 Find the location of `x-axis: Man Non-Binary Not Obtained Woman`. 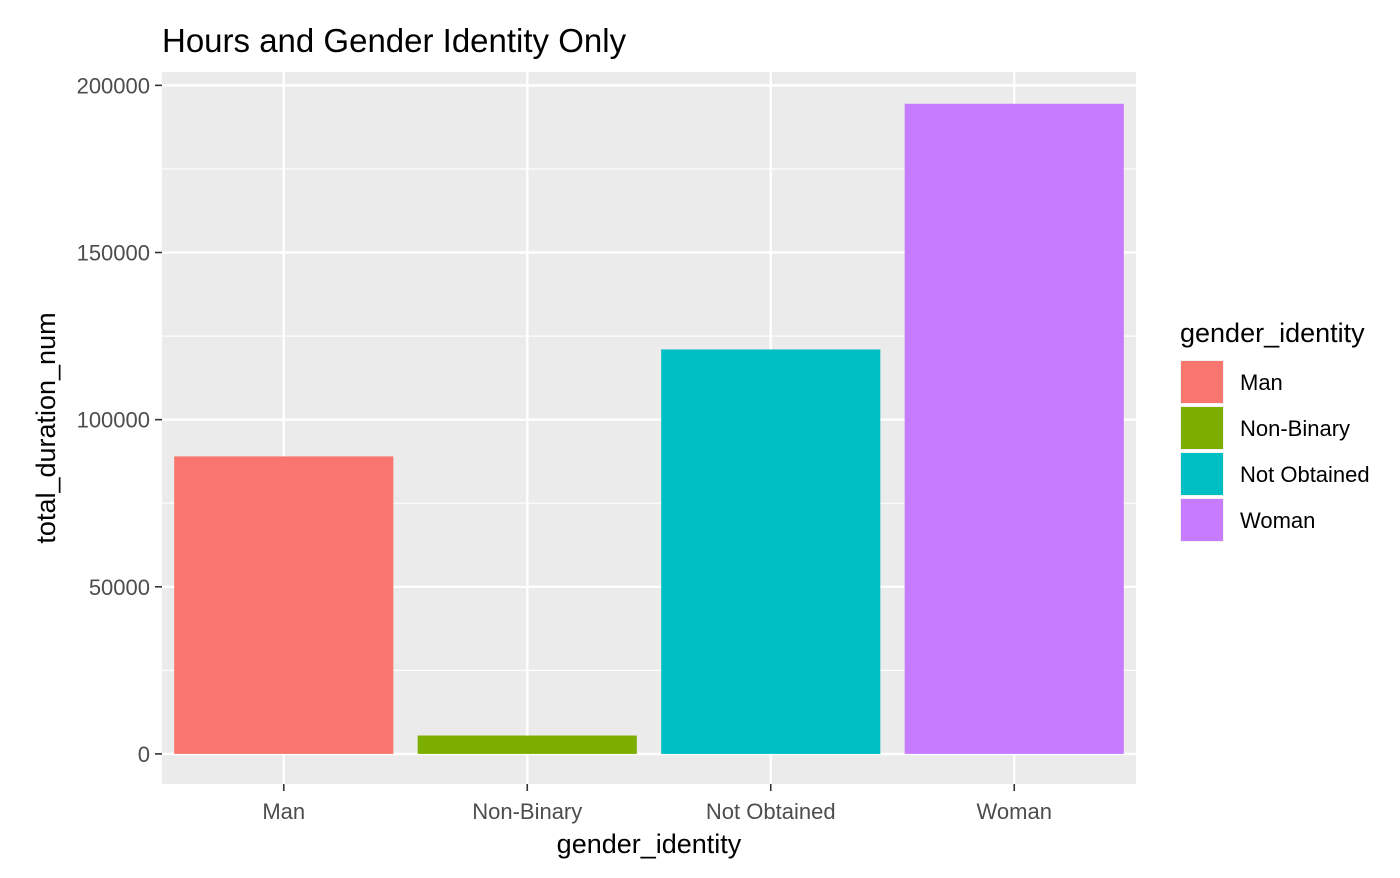

x-axis: Man Non-Binary Not Obtained Woman is located at coordinates (657, 804).